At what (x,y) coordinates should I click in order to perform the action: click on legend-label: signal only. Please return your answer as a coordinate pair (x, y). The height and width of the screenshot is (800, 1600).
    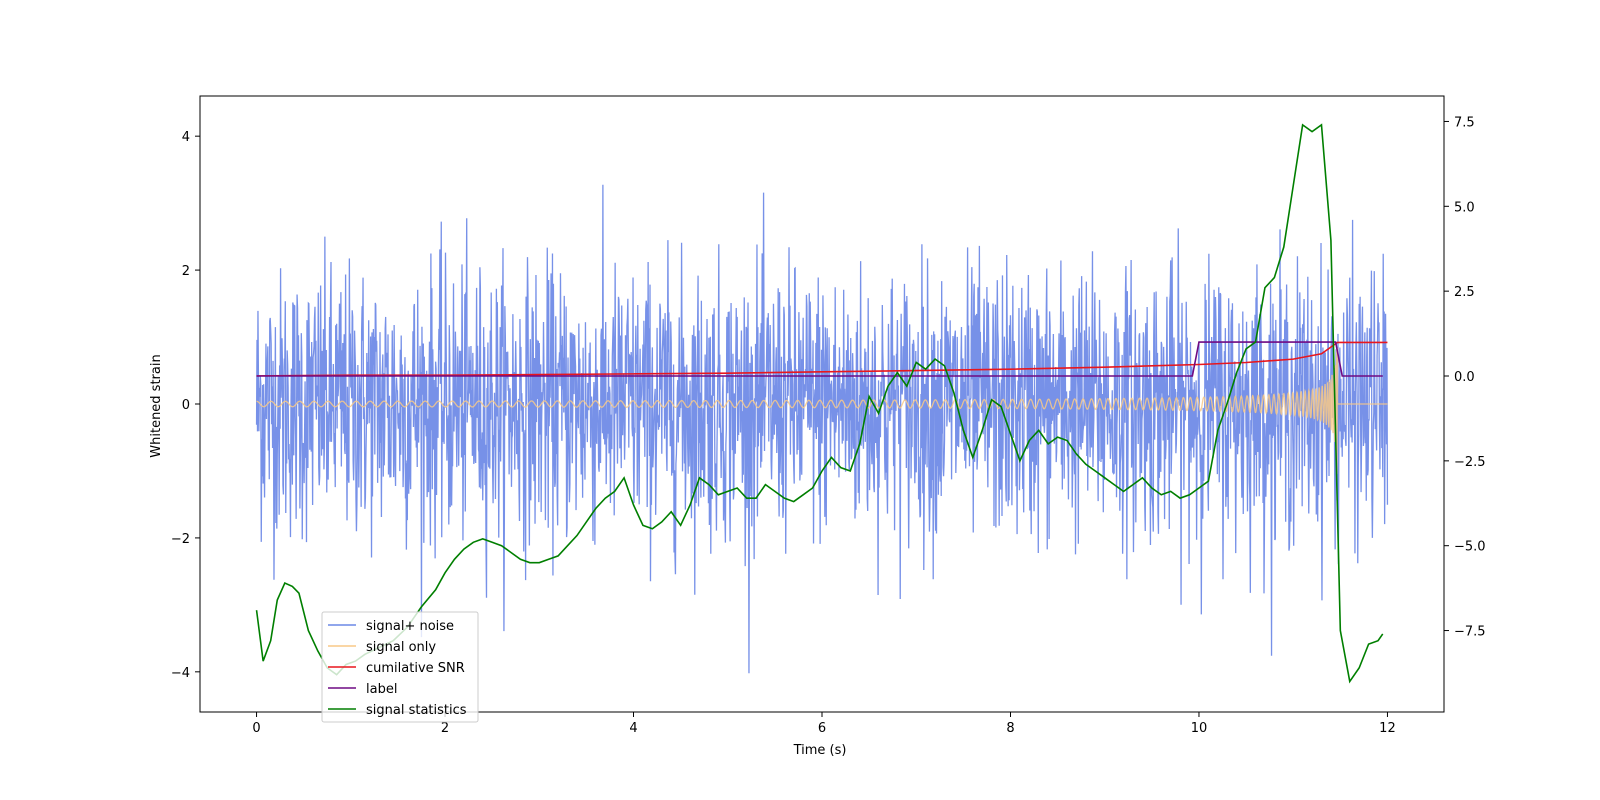
    Looking at the image, I should click on (401, 647).